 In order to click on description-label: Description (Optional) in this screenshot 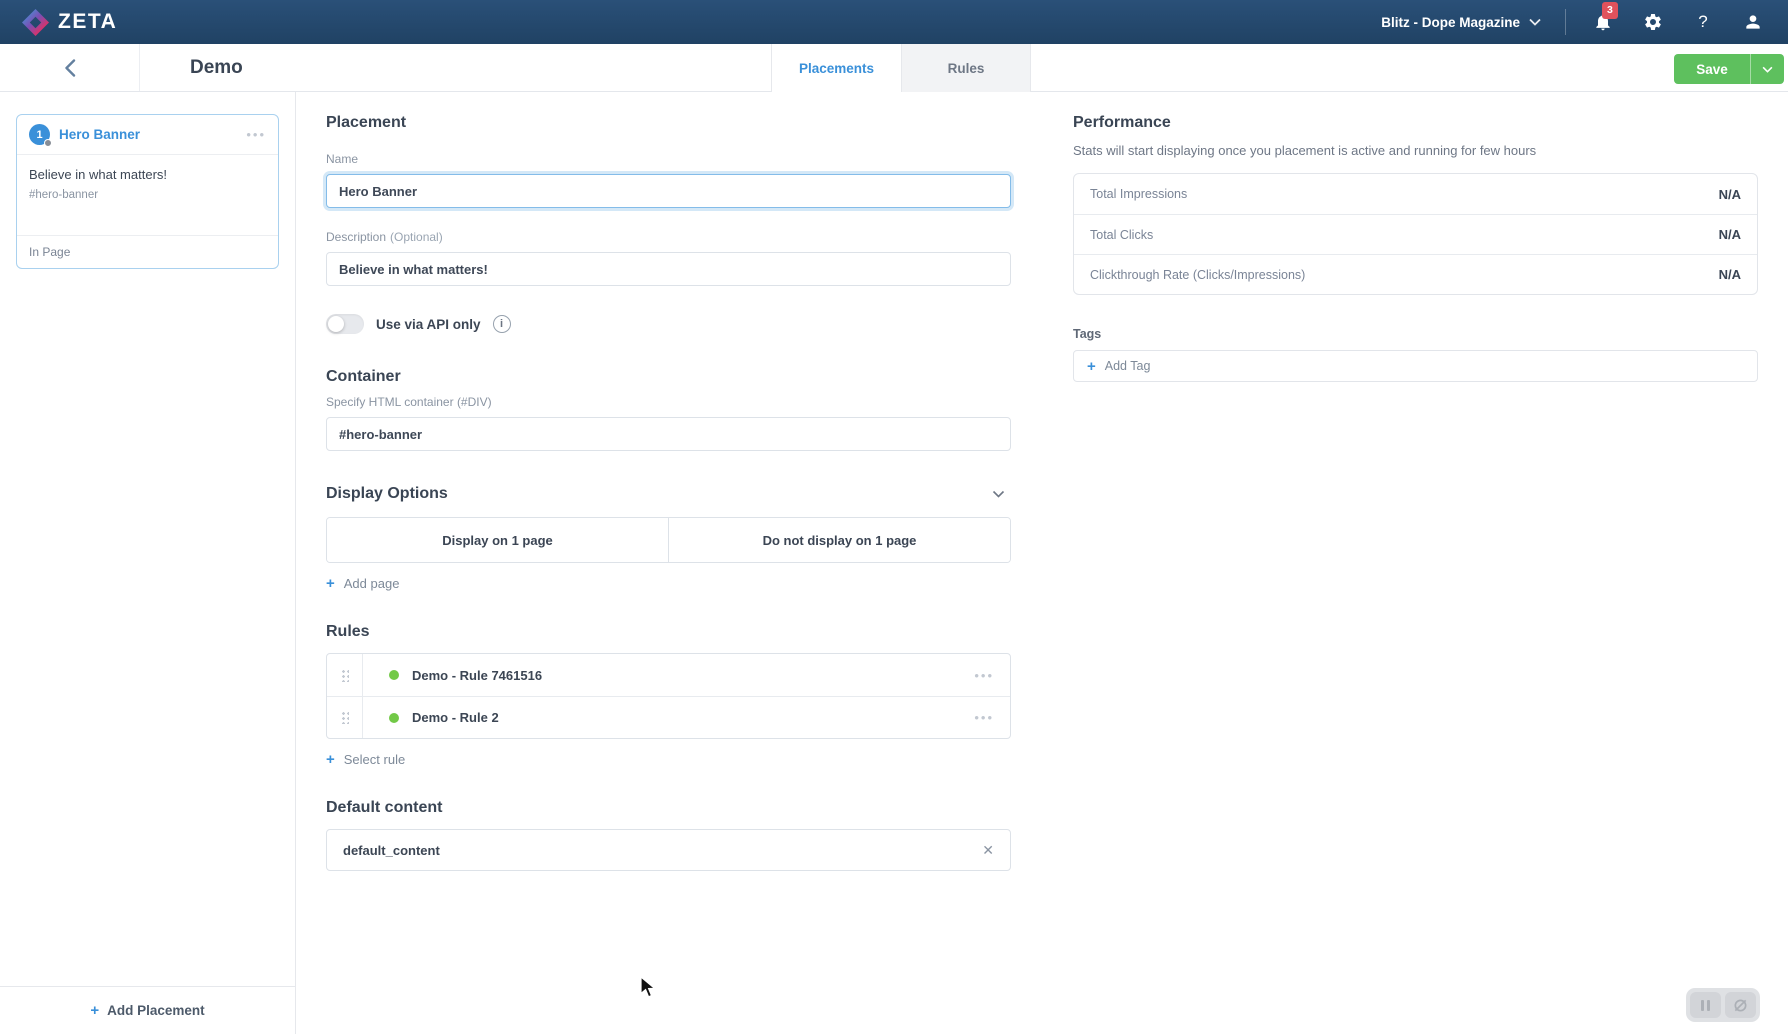, I will do `click(384, 237)`.